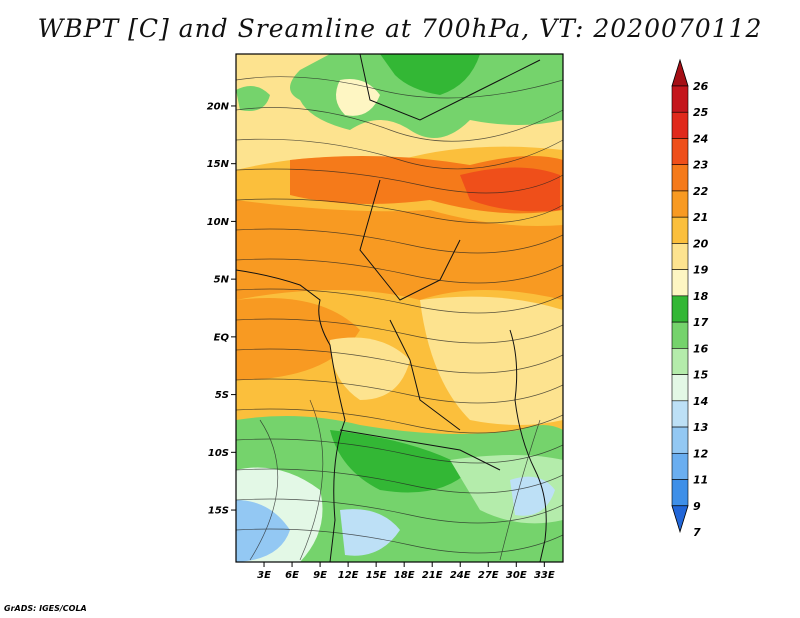  I want to click on lon-label: 24E, so click(460, 575).